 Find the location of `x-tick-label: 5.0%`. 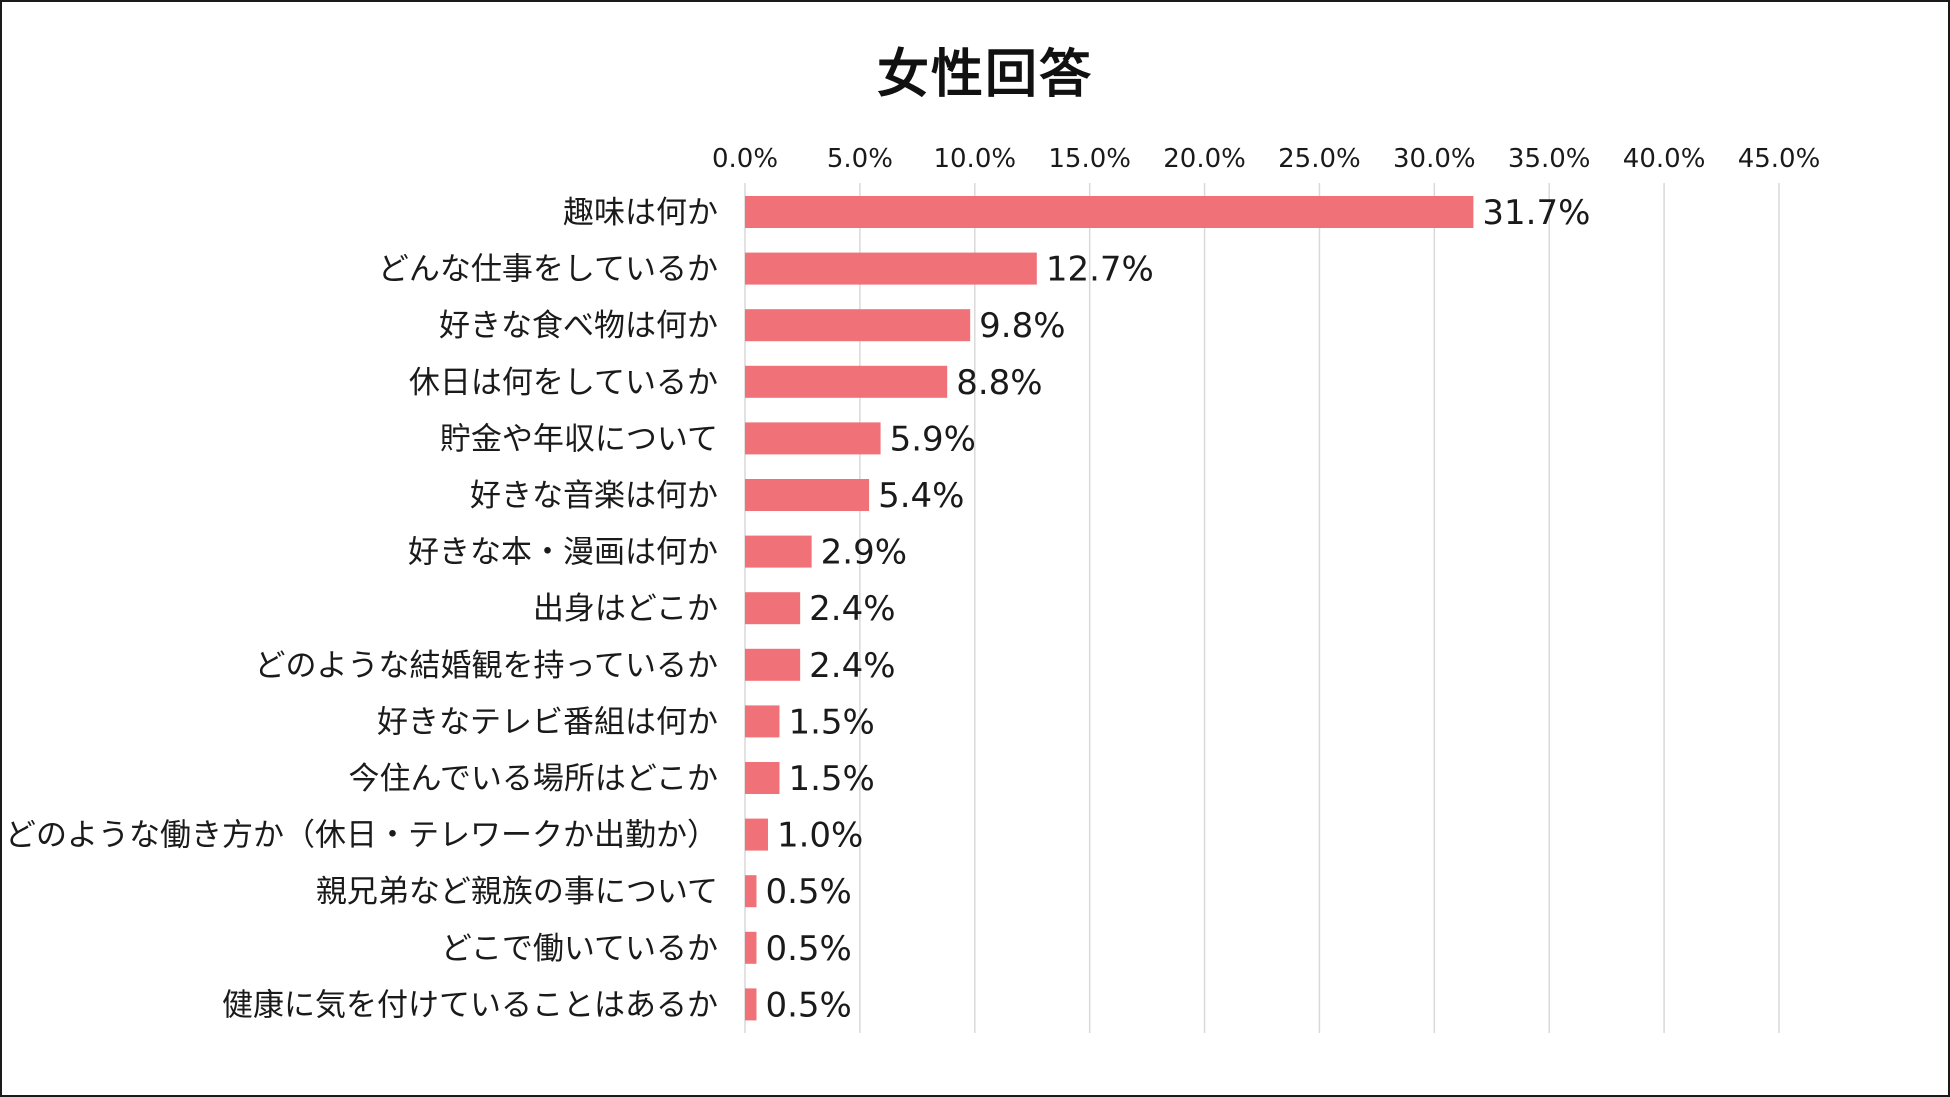

x-tick-label: 5.0% is located at coordinates (860, 159).